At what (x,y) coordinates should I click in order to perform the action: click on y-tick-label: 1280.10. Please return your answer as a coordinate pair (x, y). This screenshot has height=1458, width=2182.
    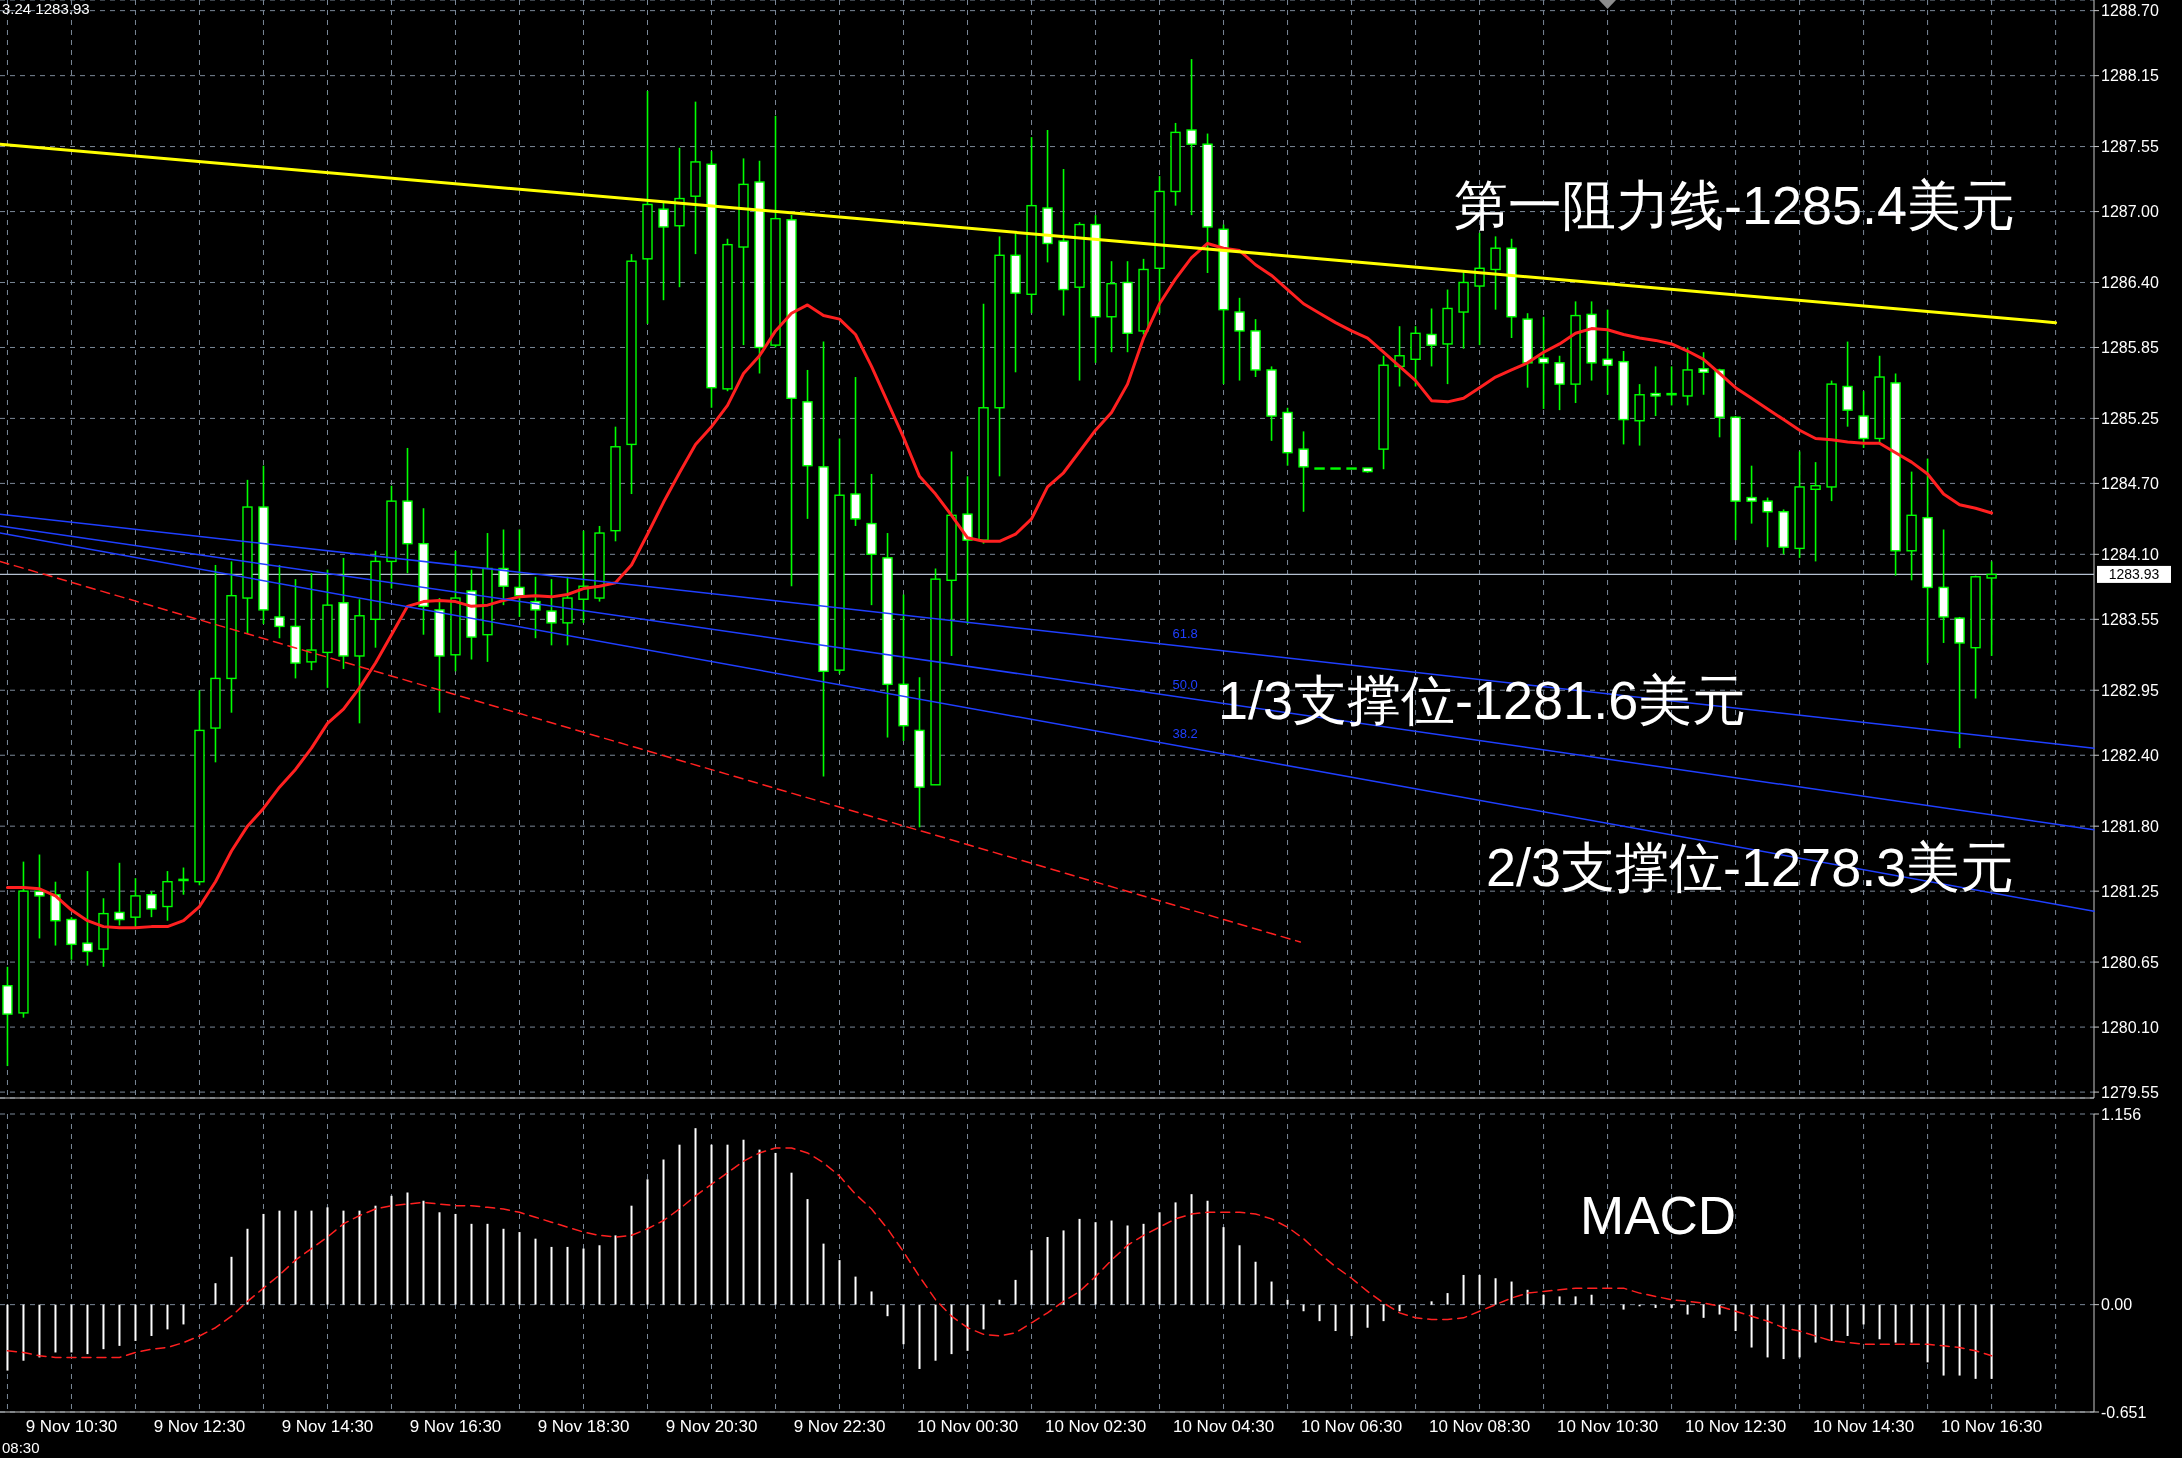
    Looking at the image, I should click on (2130, 1027).